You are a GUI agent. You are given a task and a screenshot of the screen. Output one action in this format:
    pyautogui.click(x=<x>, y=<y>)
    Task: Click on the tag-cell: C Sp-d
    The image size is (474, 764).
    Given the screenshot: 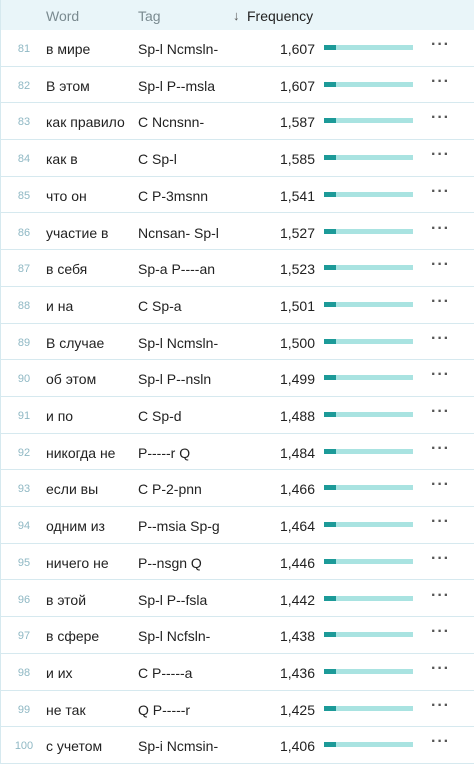 What is the action you would take?
    pyautogui.click(x=160, y=416)
    